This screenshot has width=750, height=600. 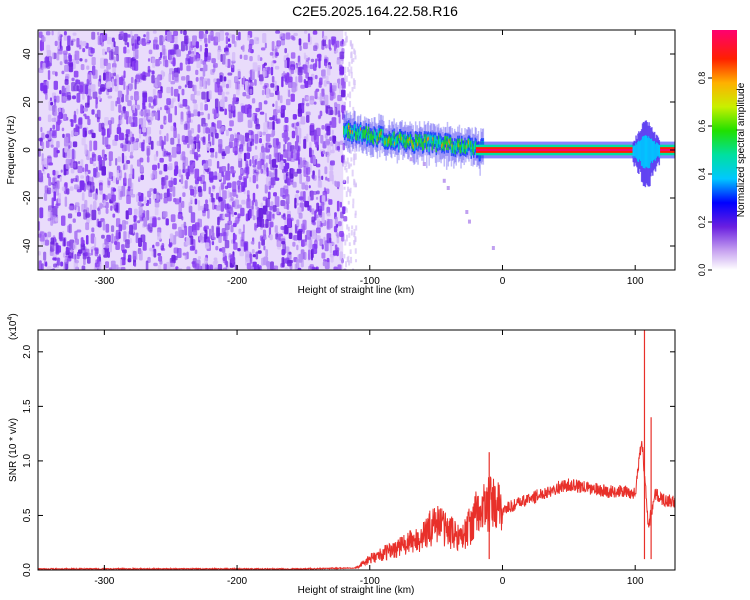 I want to click on spectrogram-x-tick-label: 0, so click(x=503, y=281).